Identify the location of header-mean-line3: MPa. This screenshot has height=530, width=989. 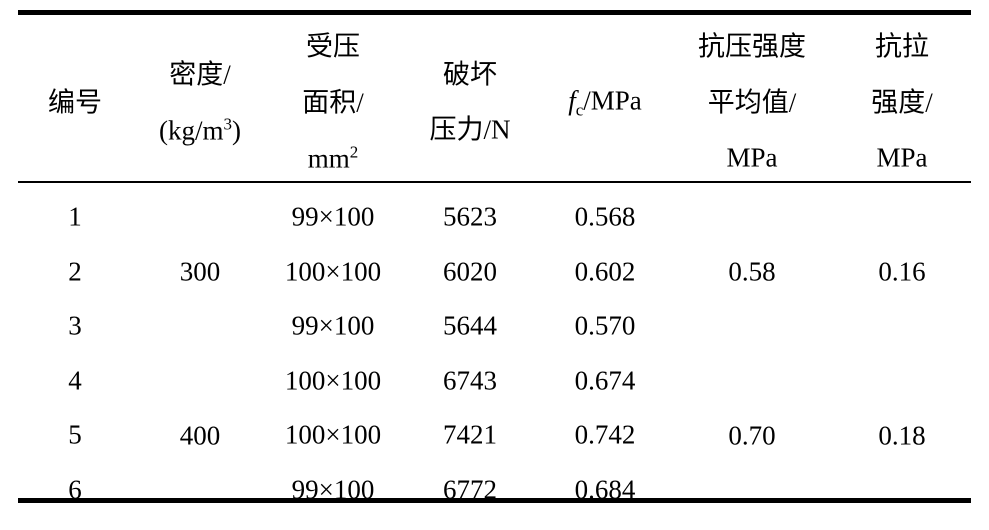
(752, 157).